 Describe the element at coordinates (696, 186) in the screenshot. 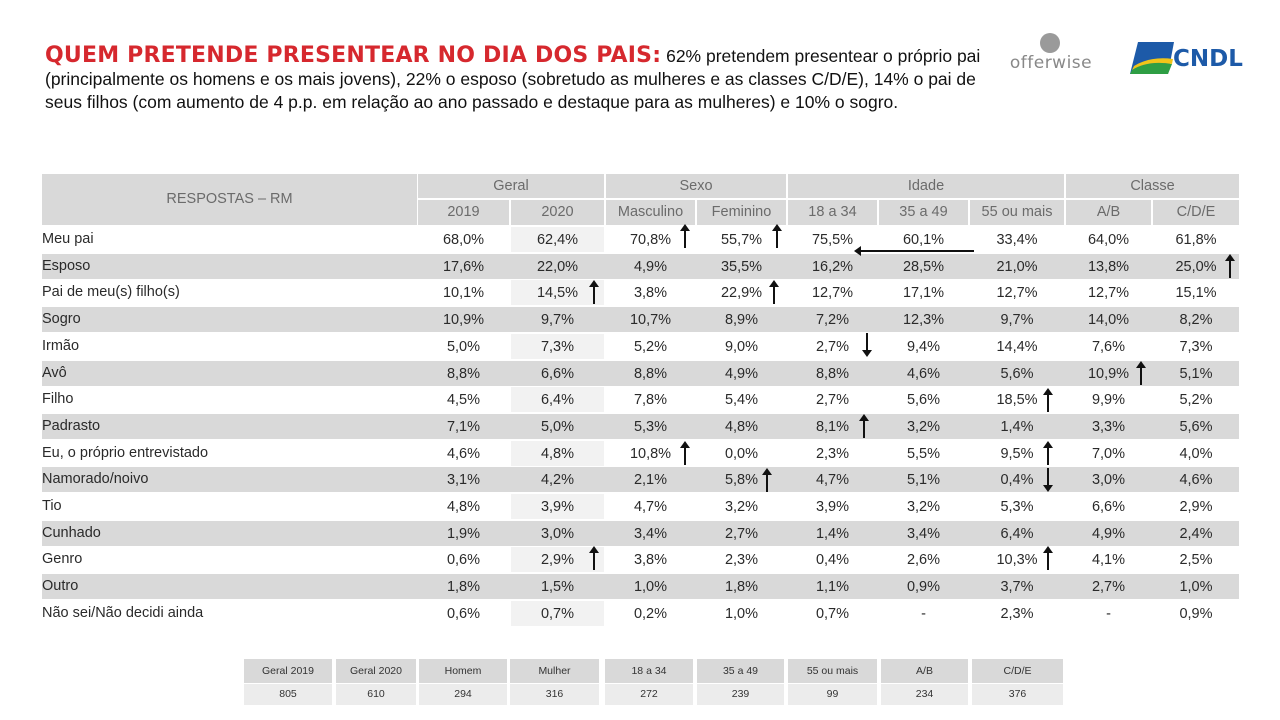

I see `group-header: Sexo` at that location.